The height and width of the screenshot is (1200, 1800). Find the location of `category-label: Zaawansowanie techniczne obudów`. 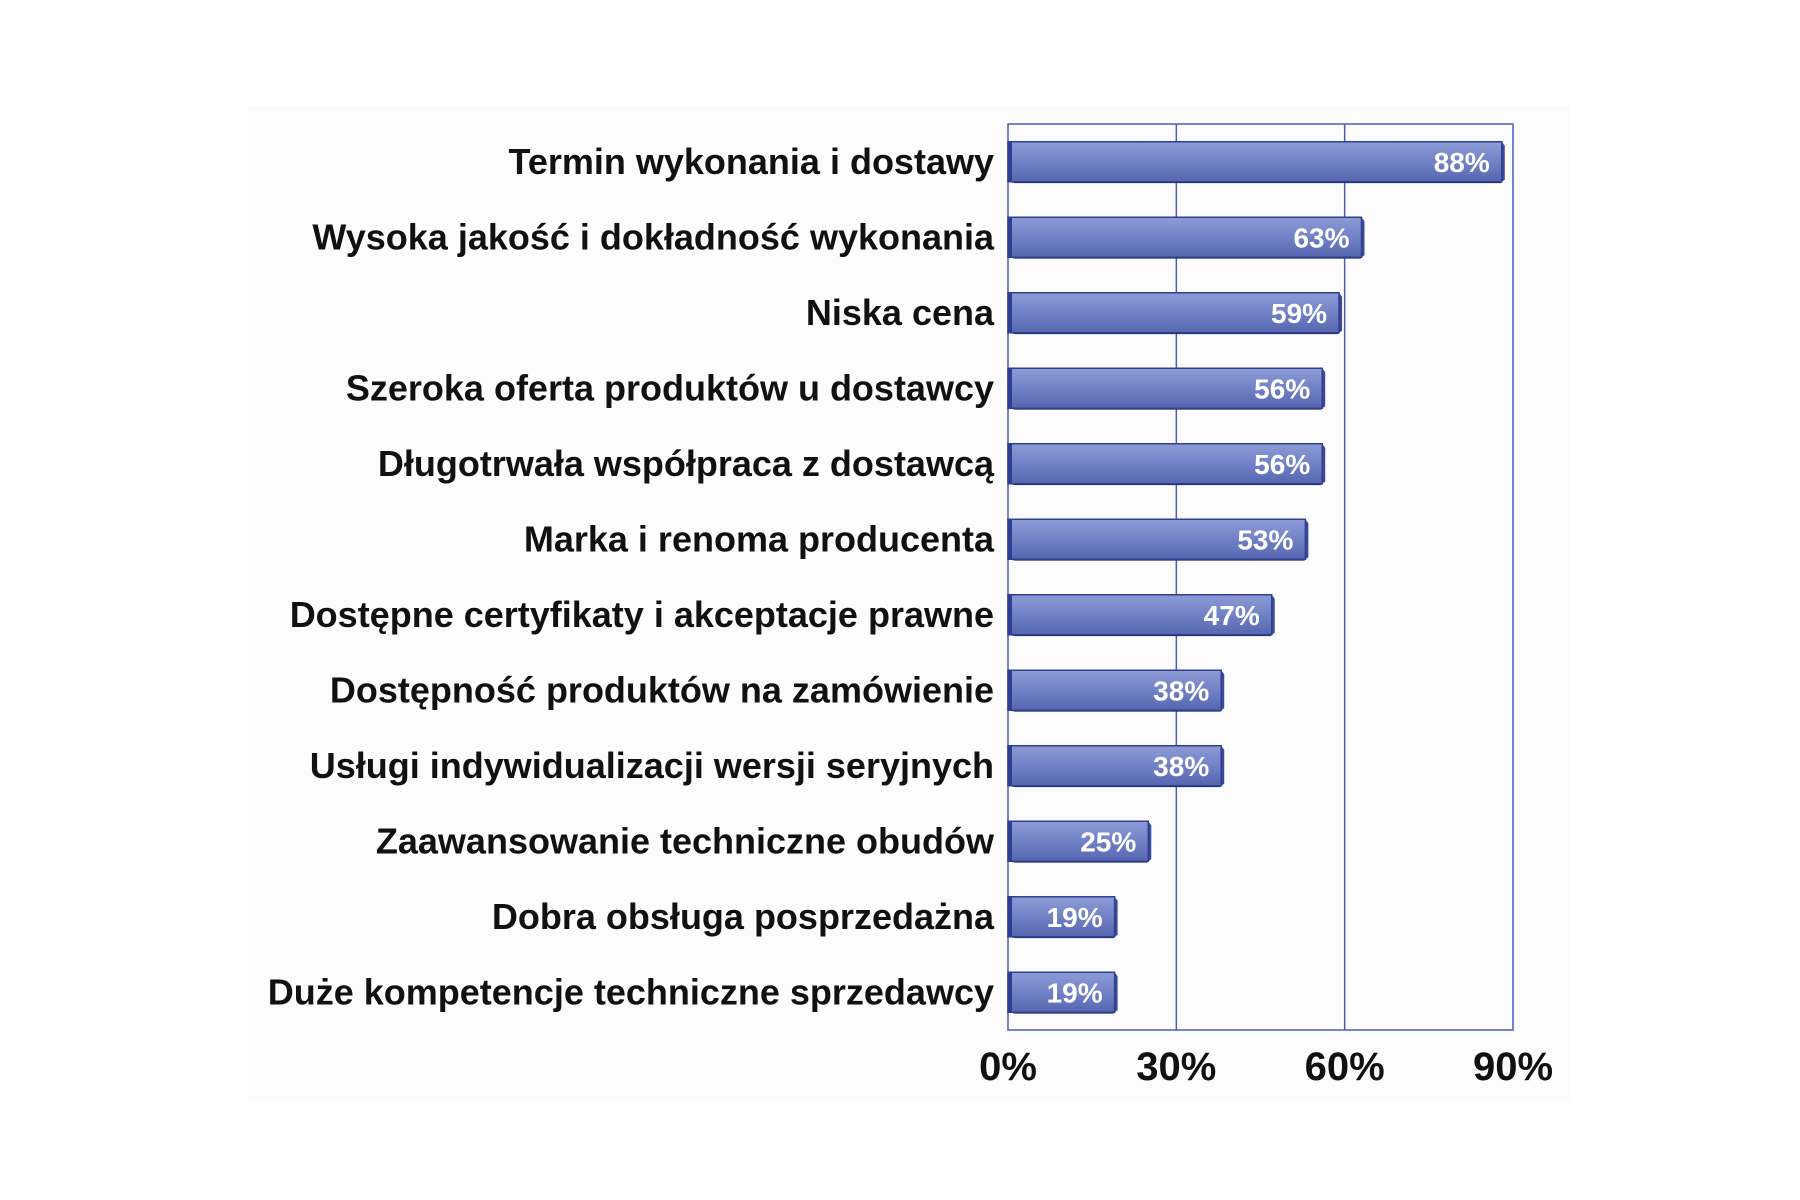

category-label: Zaawansowanie techniczne obudów is located at coordinates (685, 840).